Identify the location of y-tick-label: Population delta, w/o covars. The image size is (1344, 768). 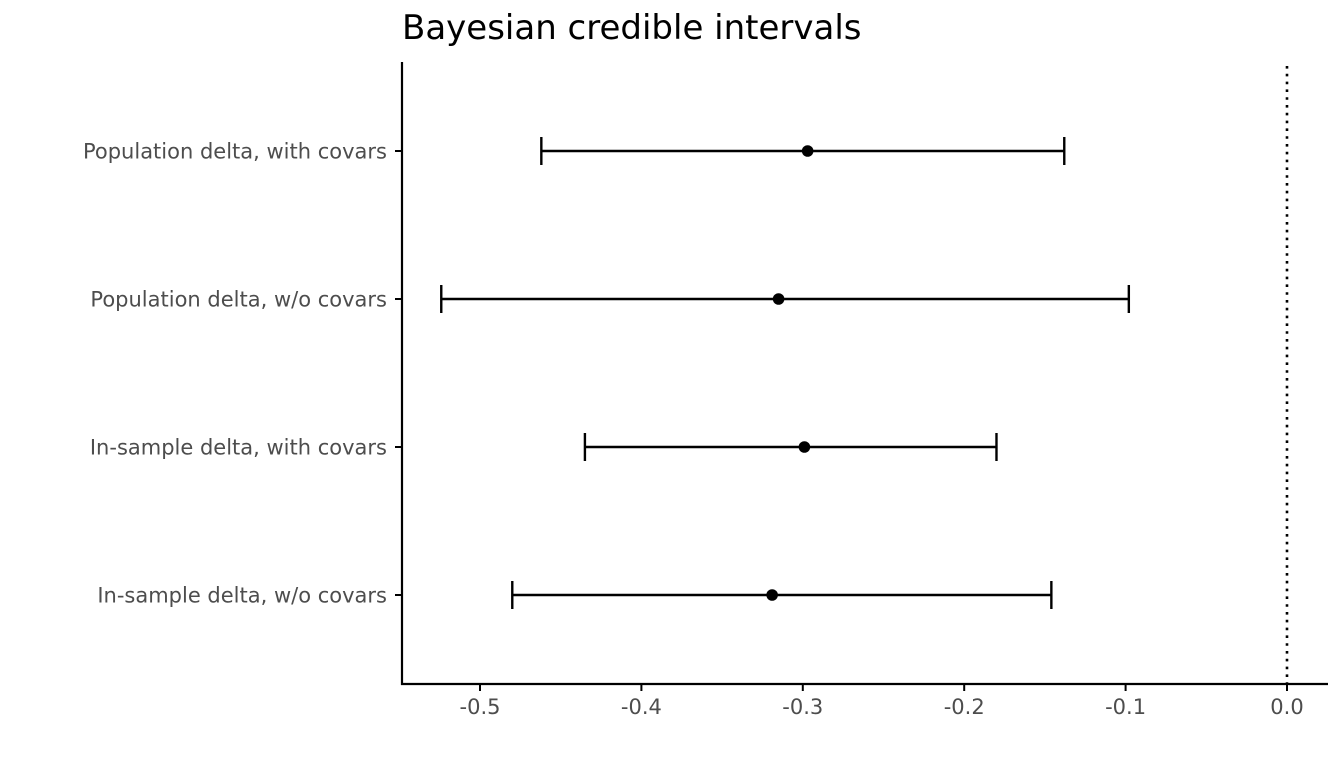
(238, 300).